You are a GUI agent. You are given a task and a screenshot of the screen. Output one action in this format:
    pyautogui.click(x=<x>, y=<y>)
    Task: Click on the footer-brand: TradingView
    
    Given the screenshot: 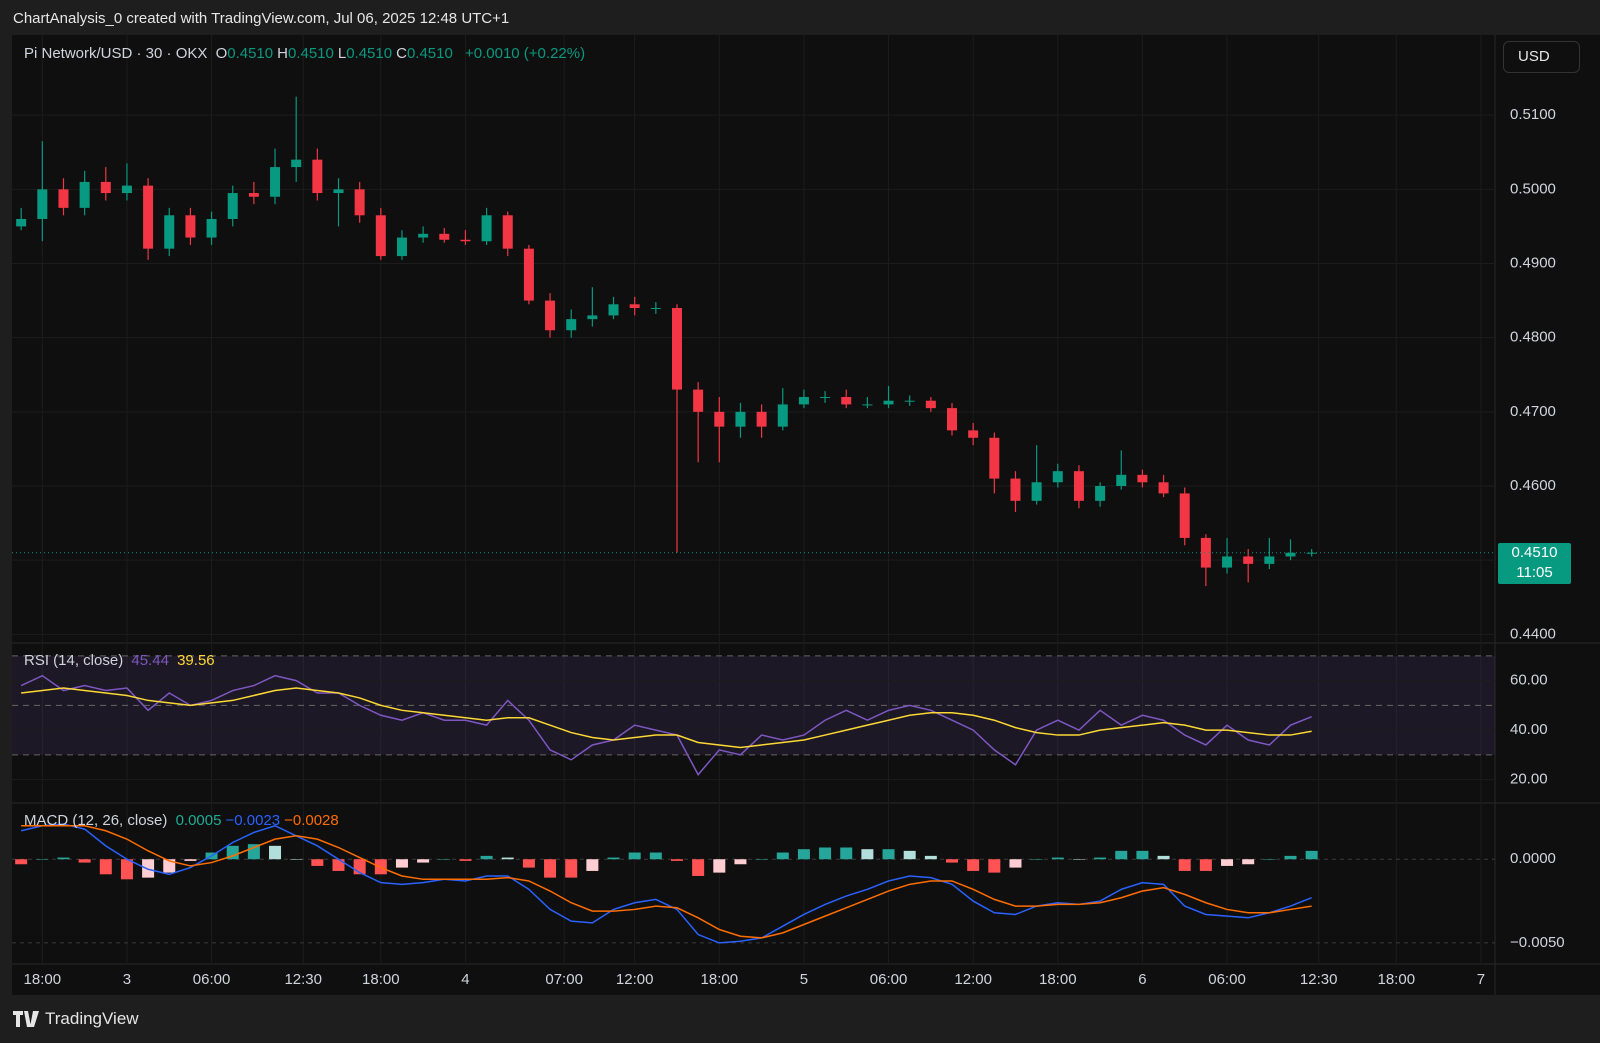 What is the action you would take?
    pyautogui.click(x=76, y=1019)
    